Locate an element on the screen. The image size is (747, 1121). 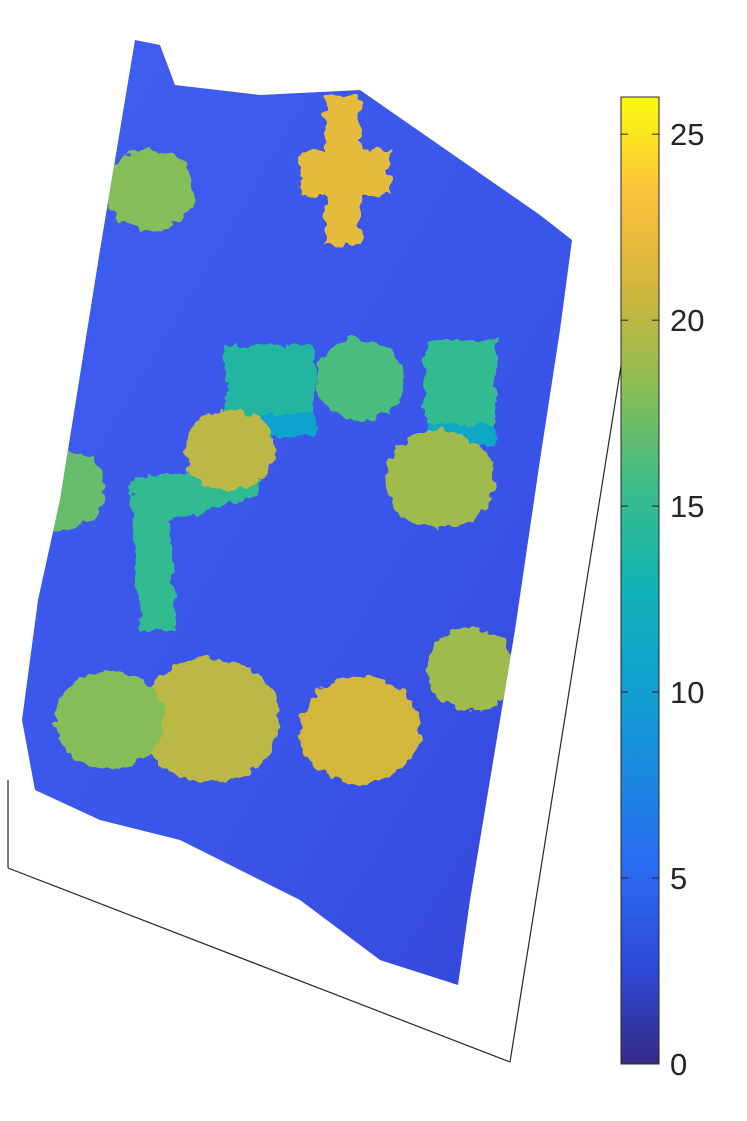
colorbar-tick-label: 10 is located at coordinates (687, 692).